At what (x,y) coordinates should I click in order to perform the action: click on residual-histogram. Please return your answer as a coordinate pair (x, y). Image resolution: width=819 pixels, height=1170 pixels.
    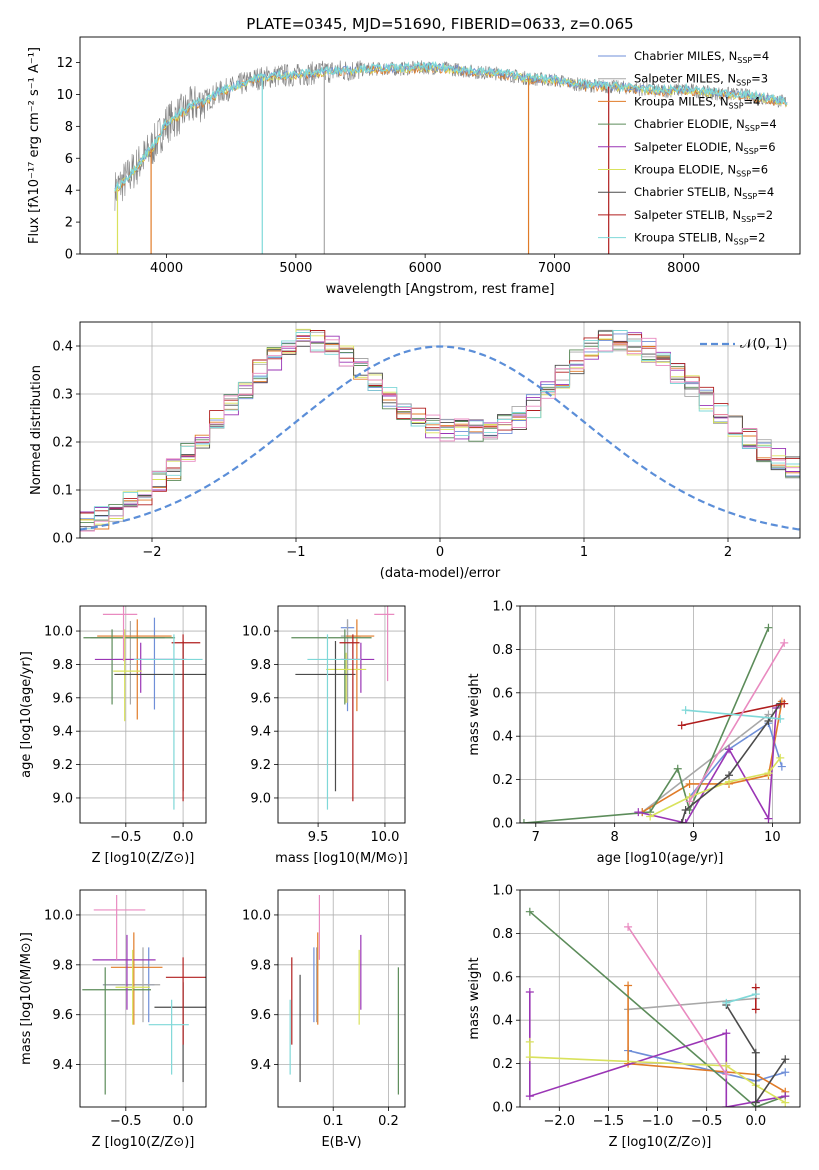
    Looking at the image, I should click on (440, 434).